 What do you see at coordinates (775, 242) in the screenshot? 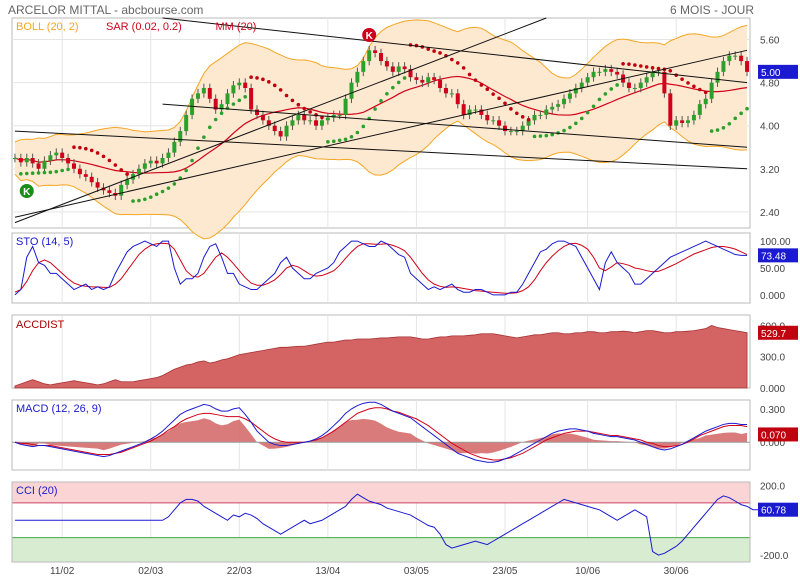
I see `y-tick: 100.00` at bounding box center [775, 242].